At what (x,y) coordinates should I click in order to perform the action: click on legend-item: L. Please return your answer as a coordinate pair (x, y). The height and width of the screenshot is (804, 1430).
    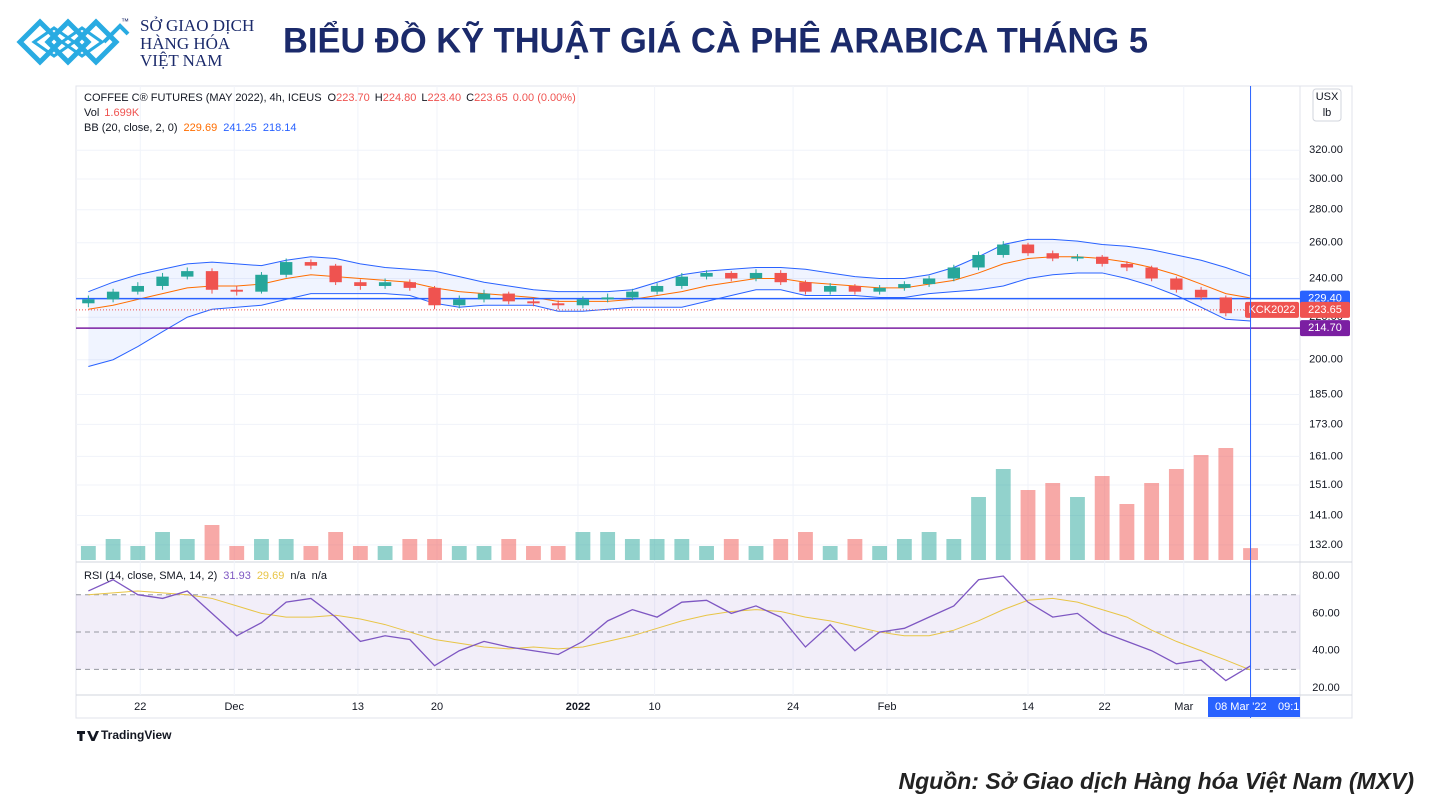
    Looking at the image, I should click on (424, 98).